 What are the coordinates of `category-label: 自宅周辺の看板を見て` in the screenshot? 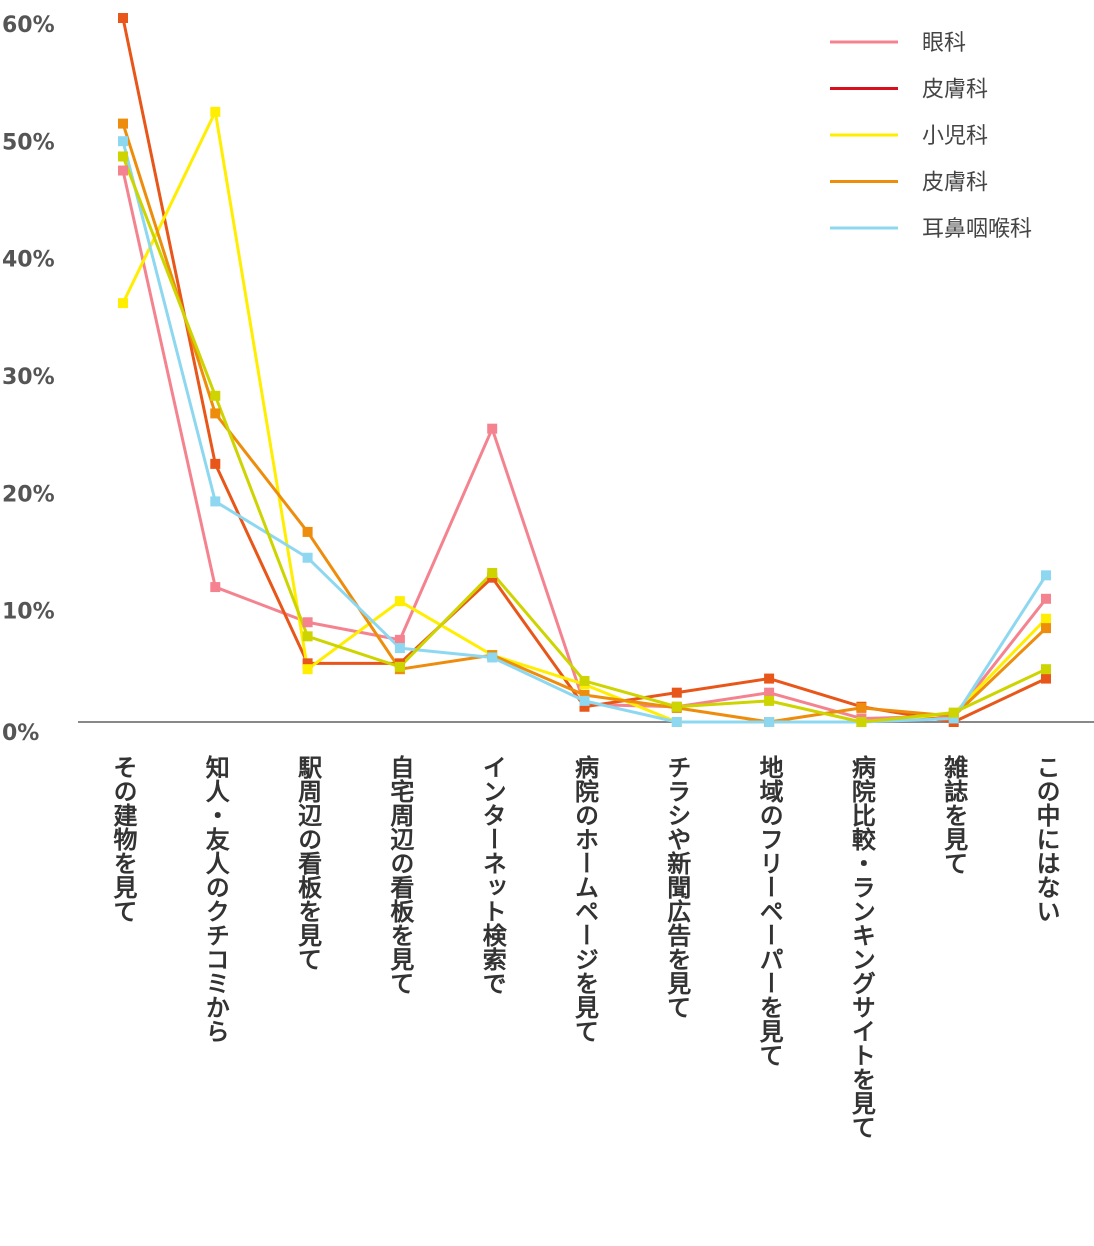 It's located at (400, 874).